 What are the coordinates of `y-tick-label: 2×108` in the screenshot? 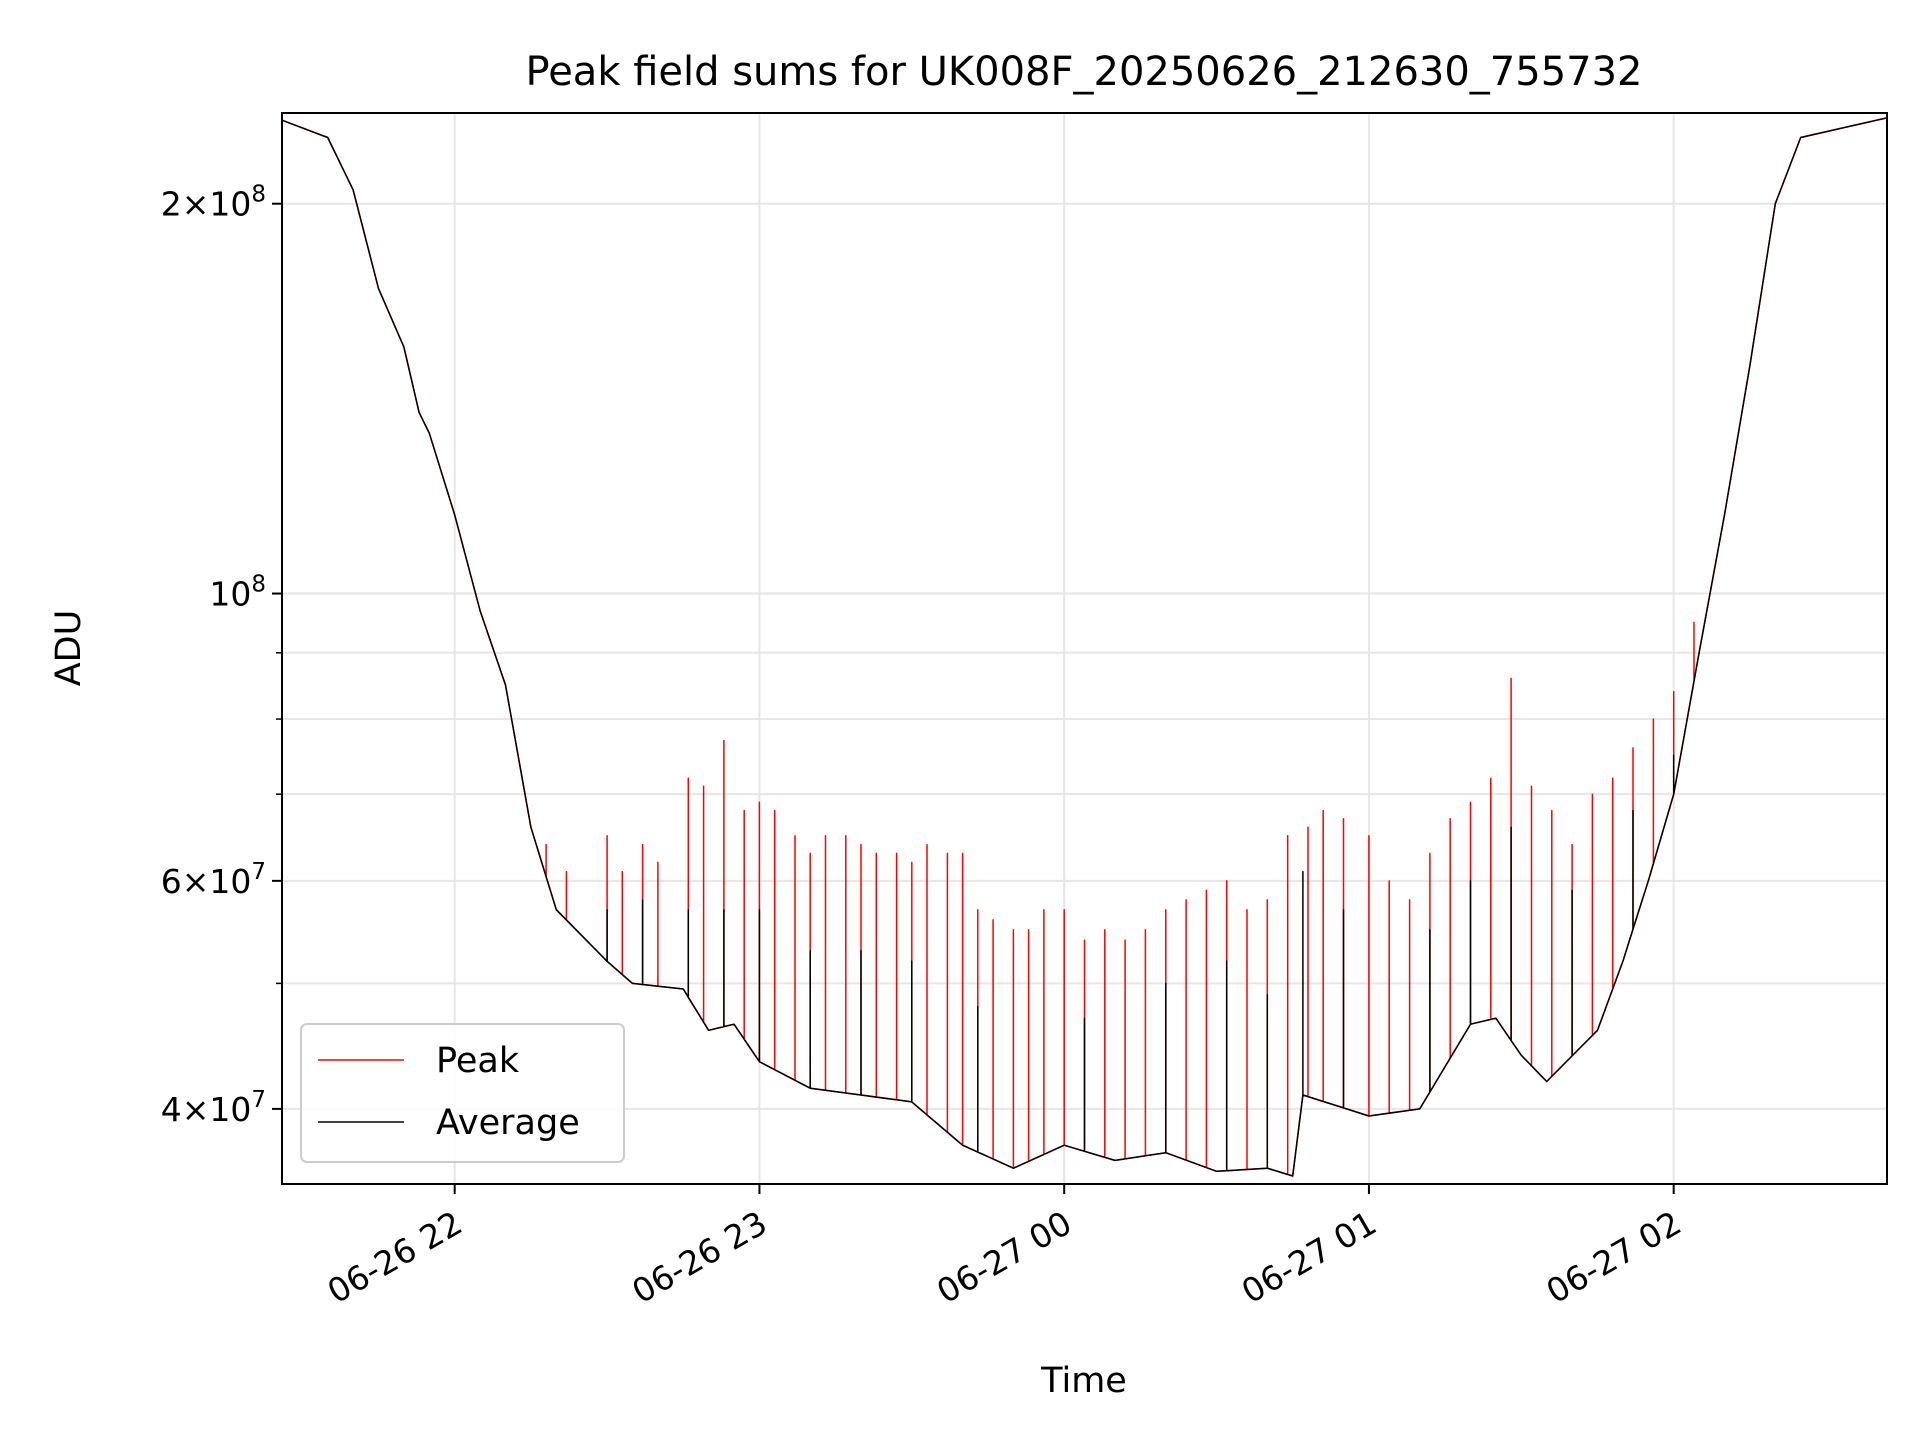 It's located at (213, 203).